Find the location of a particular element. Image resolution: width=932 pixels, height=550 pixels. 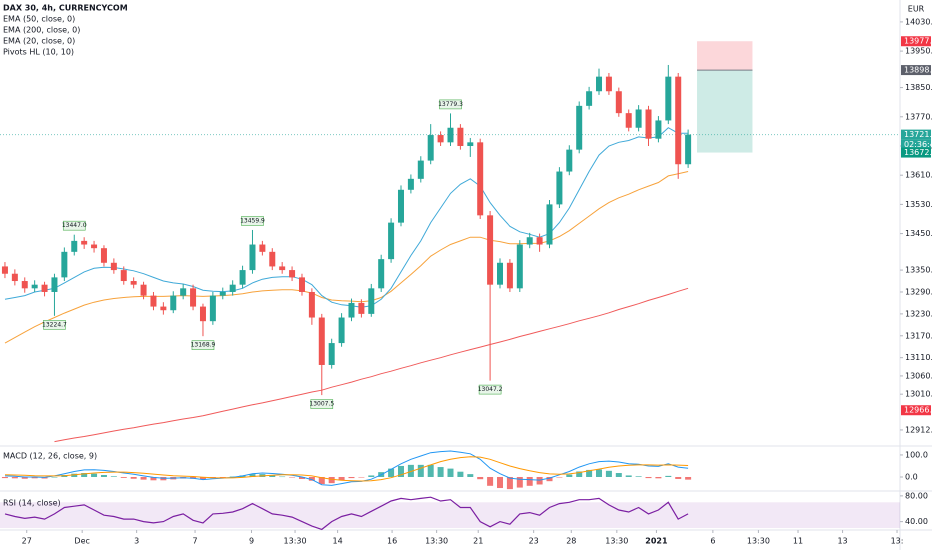

y-tick-label: 40.00 is located at coordinates (916, 521).